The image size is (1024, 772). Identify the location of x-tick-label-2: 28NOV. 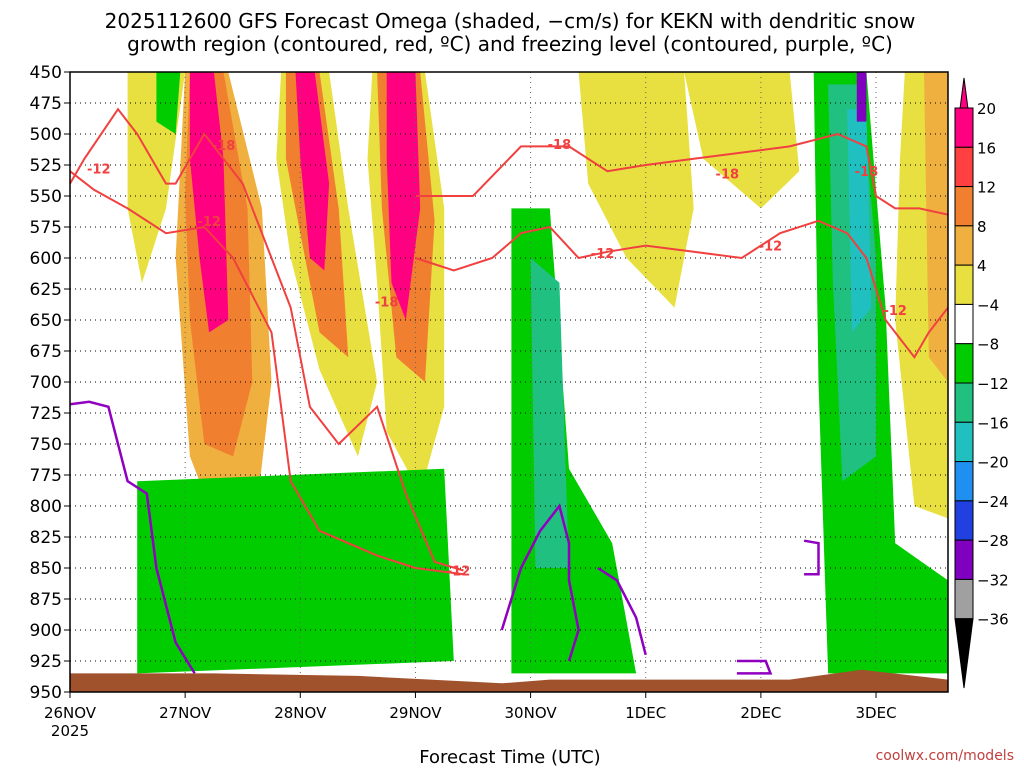
(300, 713).